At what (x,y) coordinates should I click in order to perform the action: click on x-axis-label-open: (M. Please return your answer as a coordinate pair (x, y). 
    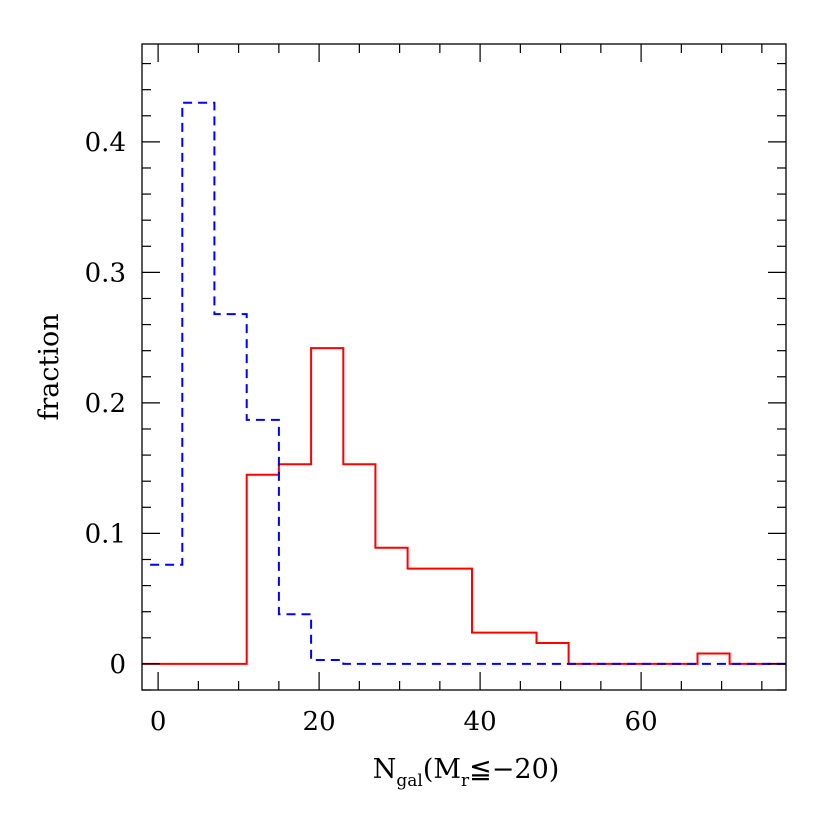
    Looking at the image, I should click on (442, 769).